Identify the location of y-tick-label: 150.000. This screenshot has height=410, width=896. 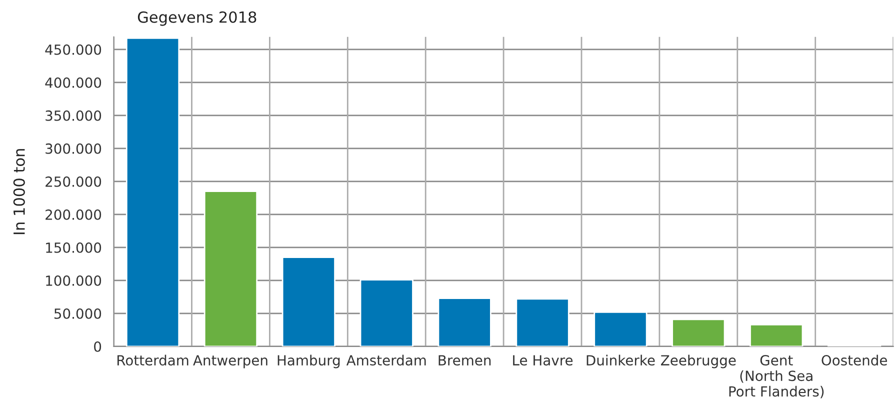
(74, 247).